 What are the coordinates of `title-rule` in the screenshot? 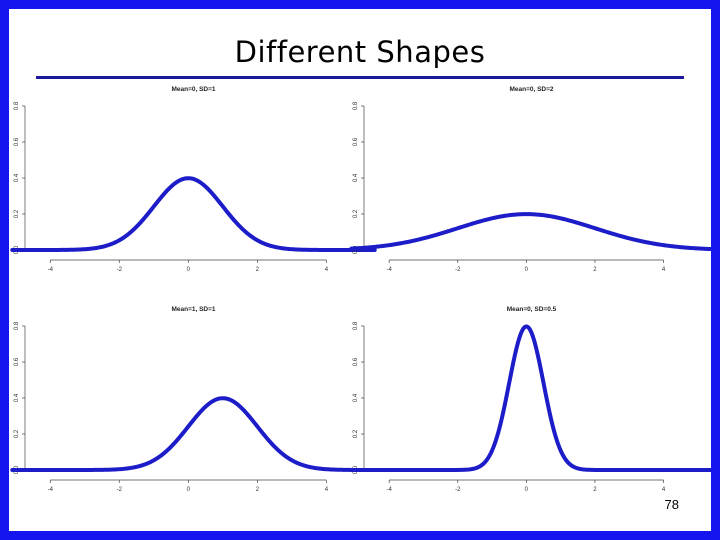 It's located at (360, 77).